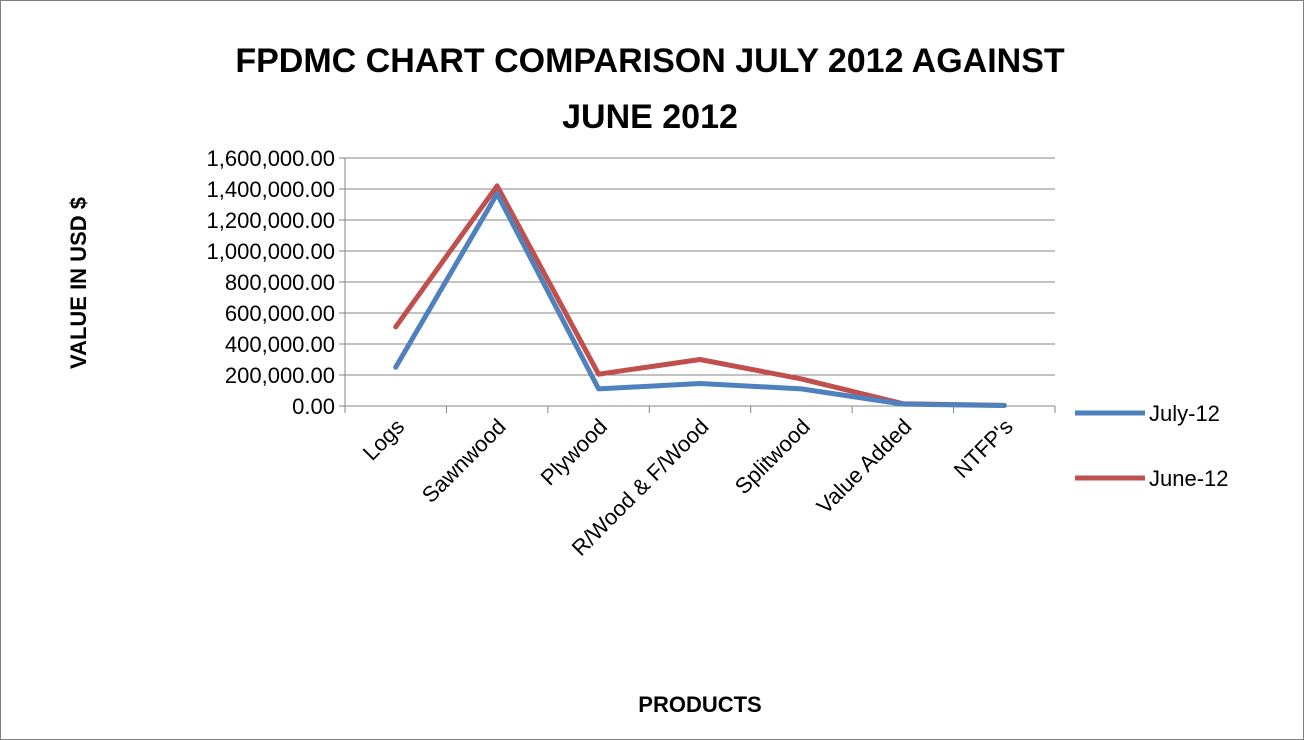 The height and width of the screenshot is (740, 1304). I want to click on y-tick-label: 0.00, so click(313, 406).